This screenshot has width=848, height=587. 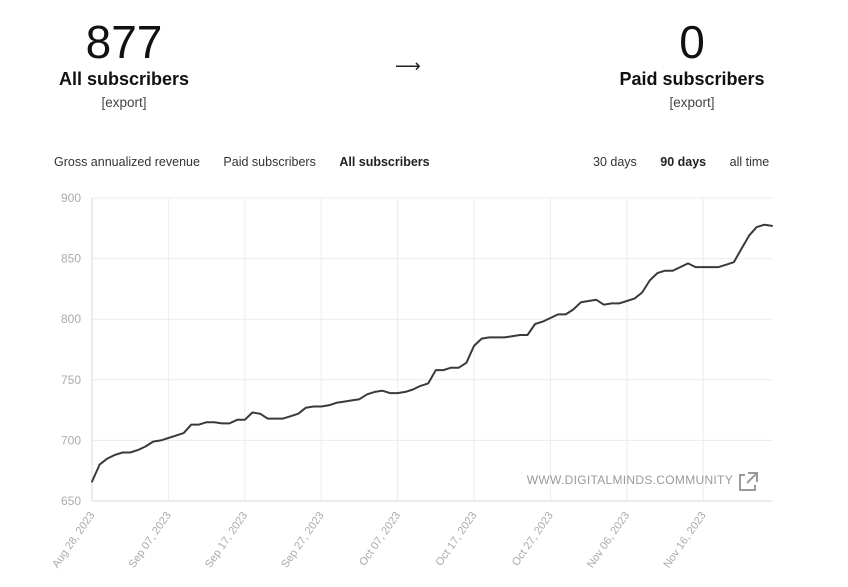 I want to click on right-arrow-icon: ⟶, so click(x=408, y=66).